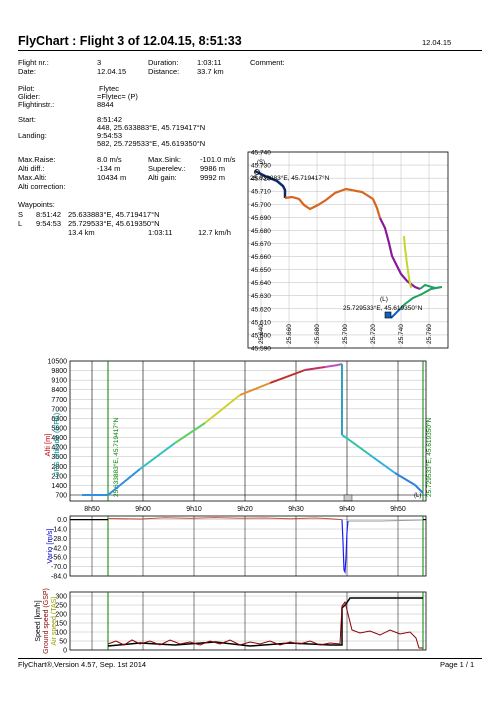  Describe the element at coordinates (59, 457) in the screenshot. I see `altitude-y-tick: 3500` at that location.